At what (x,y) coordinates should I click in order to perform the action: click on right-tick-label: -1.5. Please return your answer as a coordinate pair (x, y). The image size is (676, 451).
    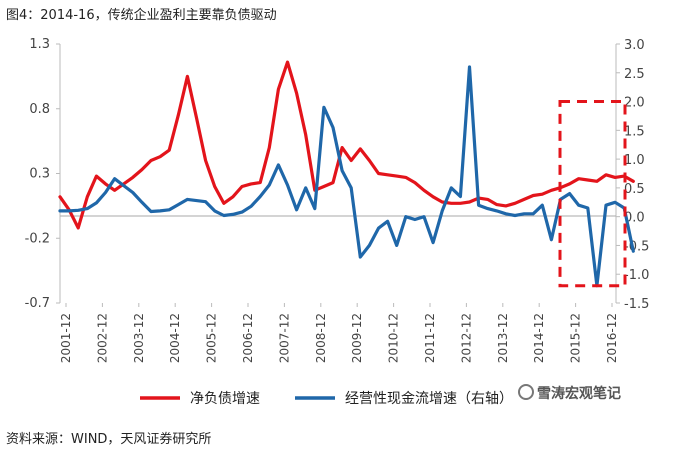
    Looking at the image, I should click on (636, 304).